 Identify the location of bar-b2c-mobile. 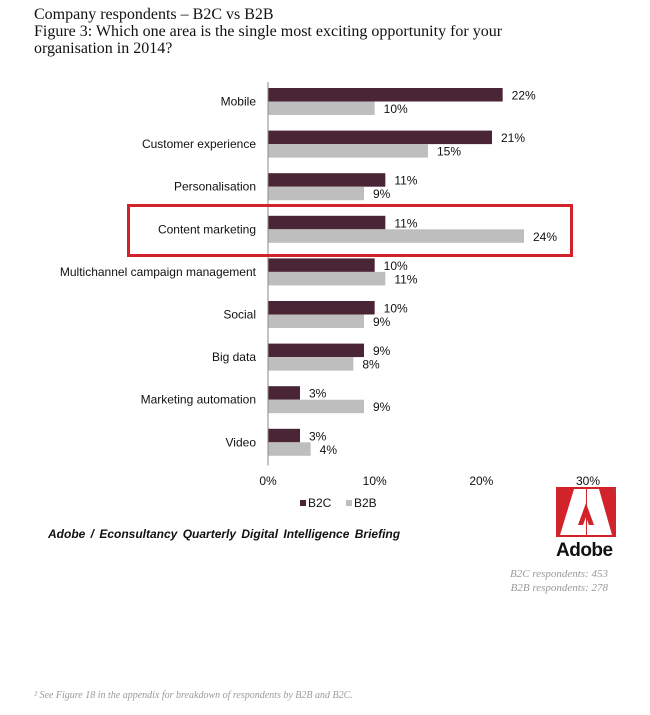
(385, 95).